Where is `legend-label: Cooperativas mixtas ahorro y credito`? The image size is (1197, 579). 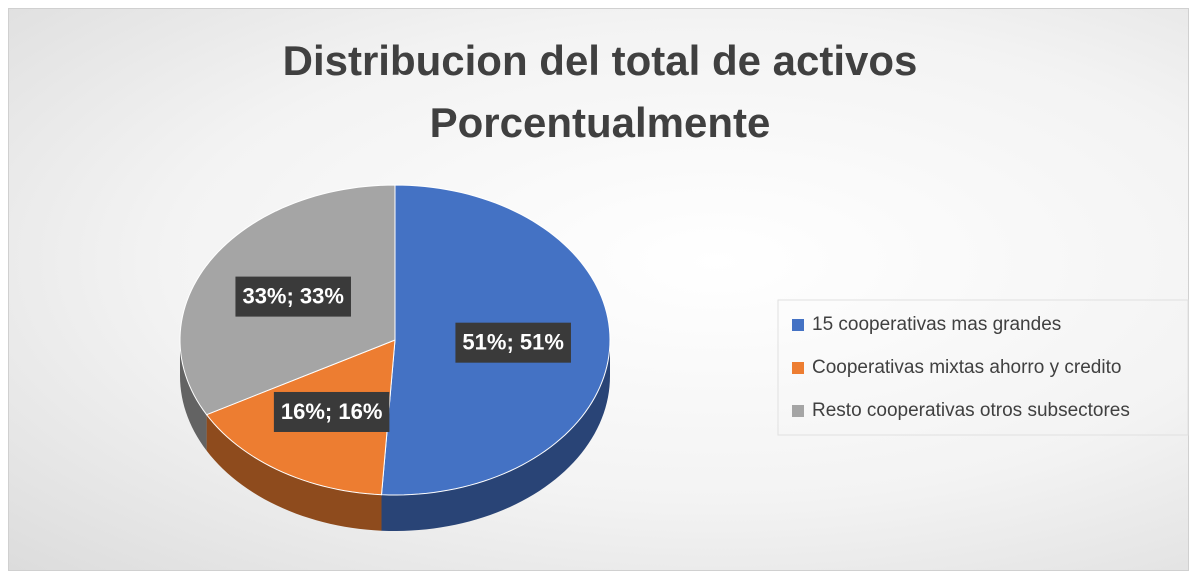 legend-label: Cooperativas mixtas ahorro y credito is located at coordinates (966, 367).